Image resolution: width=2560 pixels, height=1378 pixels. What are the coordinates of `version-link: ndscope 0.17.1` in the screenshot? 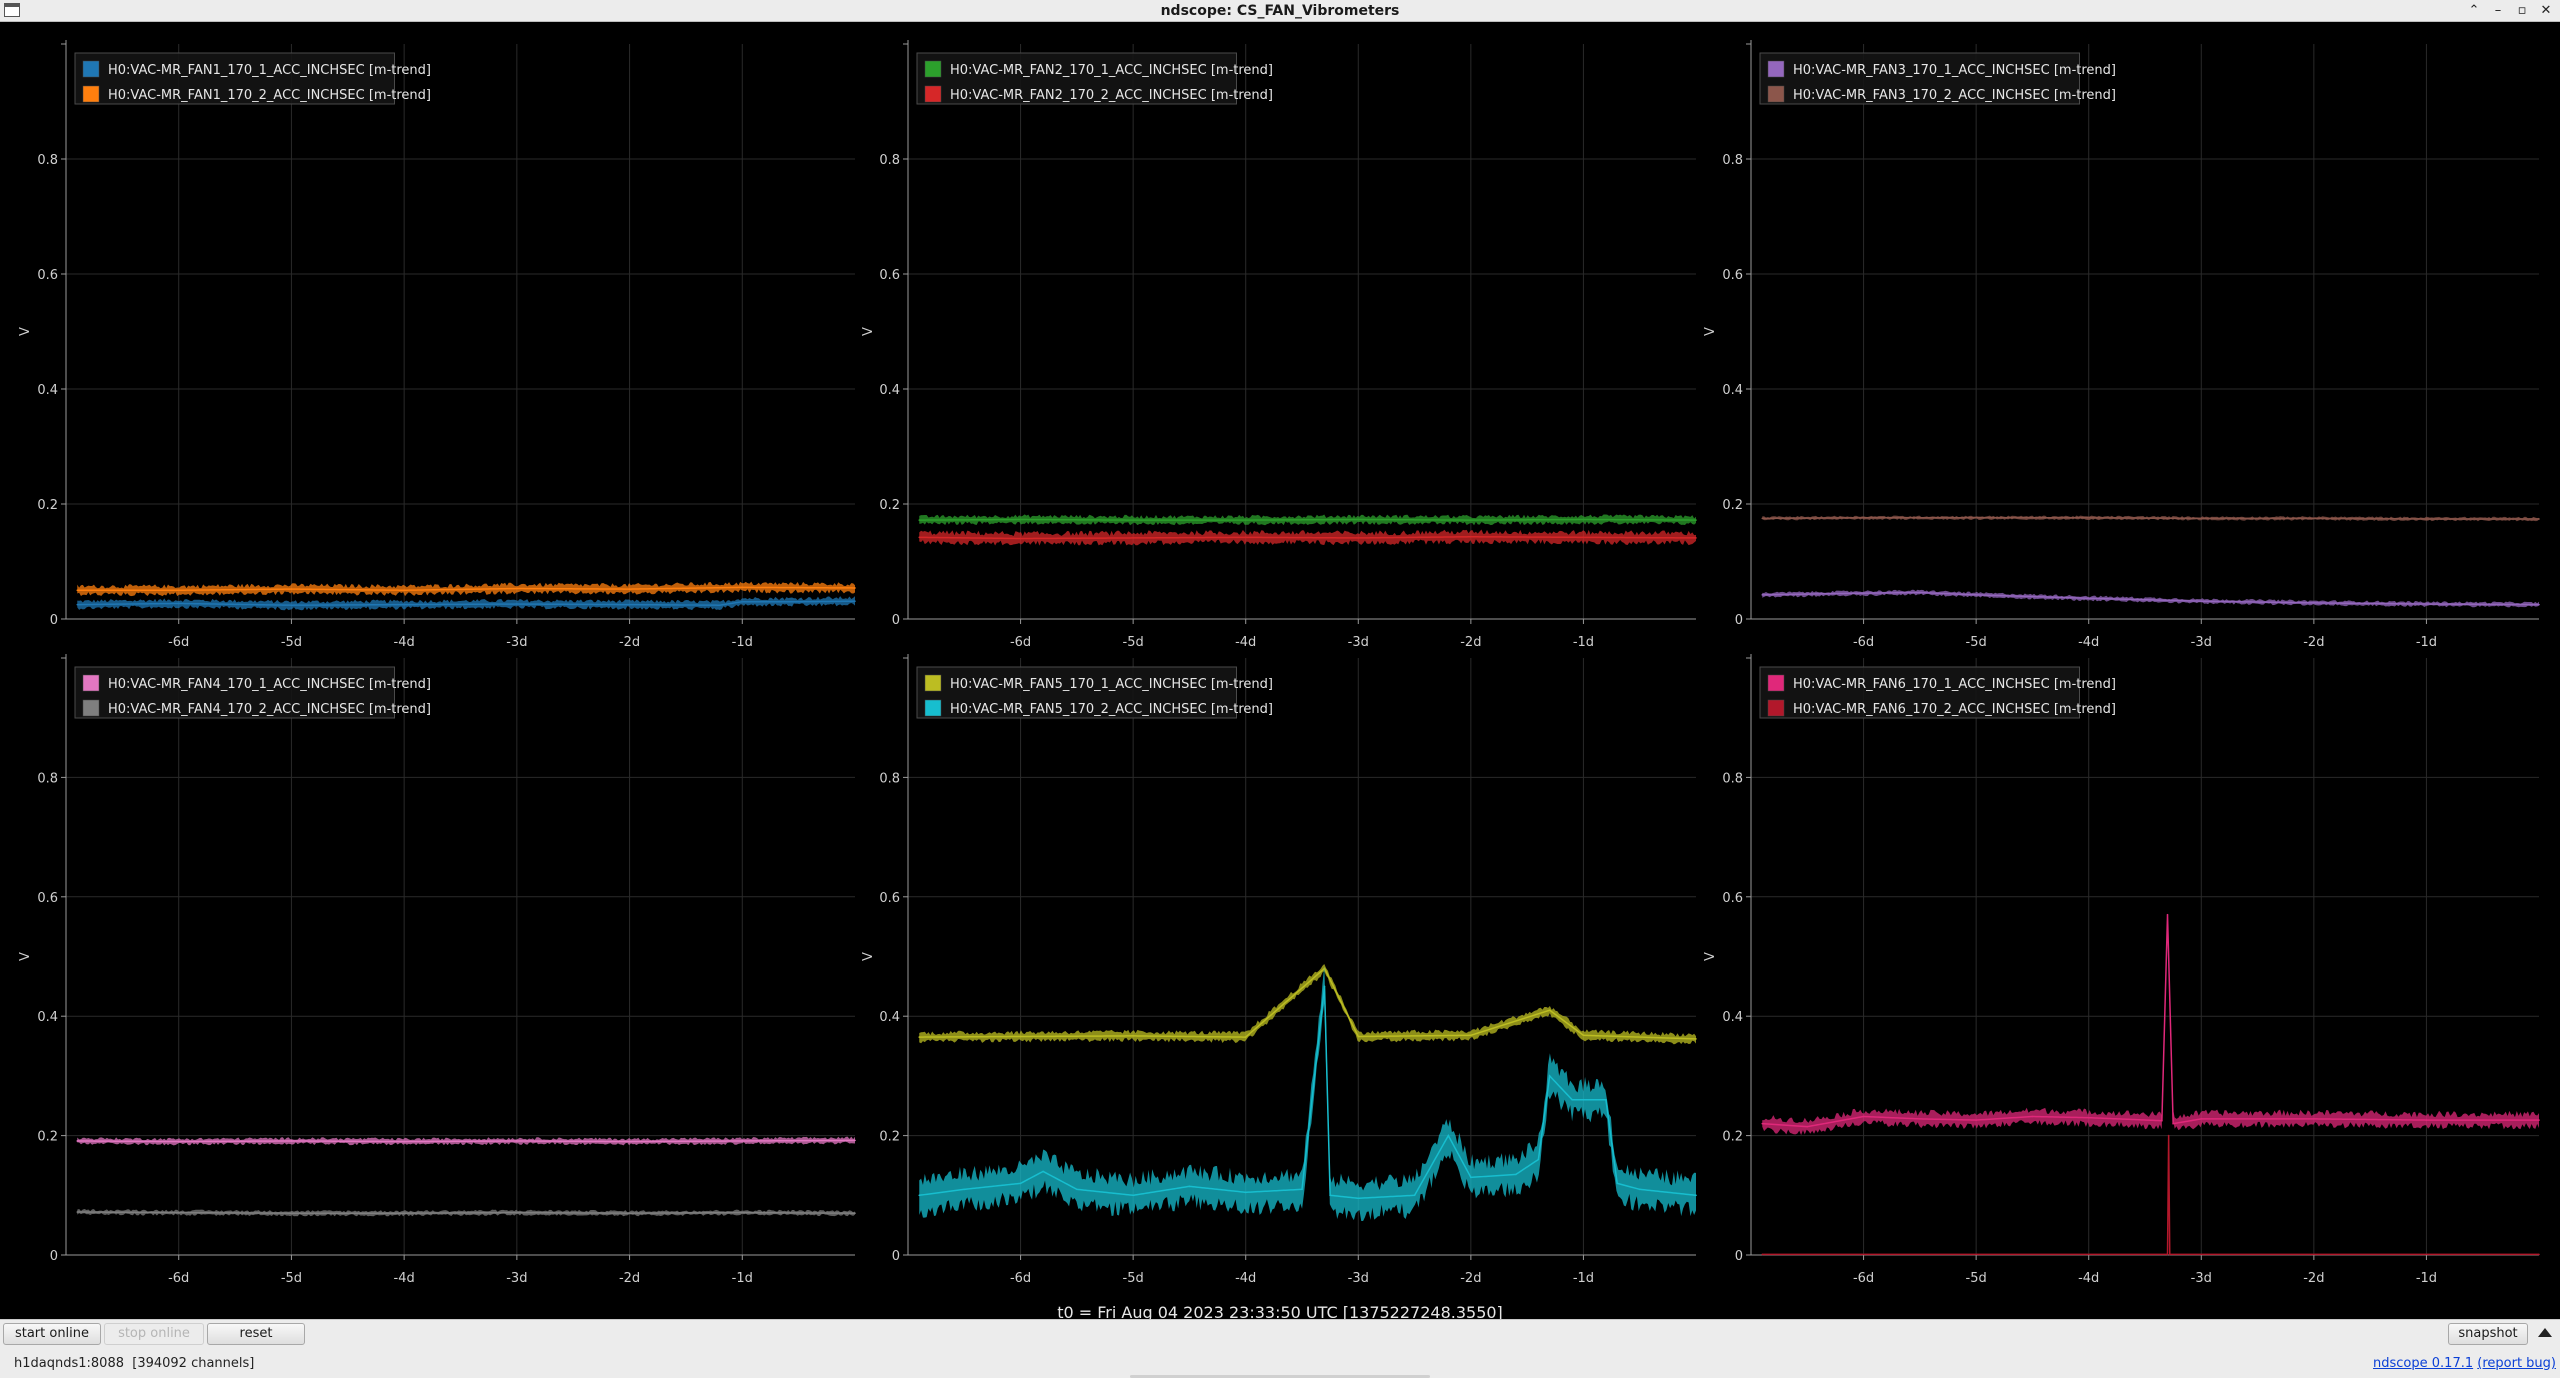 It's located at (2423, 1363).